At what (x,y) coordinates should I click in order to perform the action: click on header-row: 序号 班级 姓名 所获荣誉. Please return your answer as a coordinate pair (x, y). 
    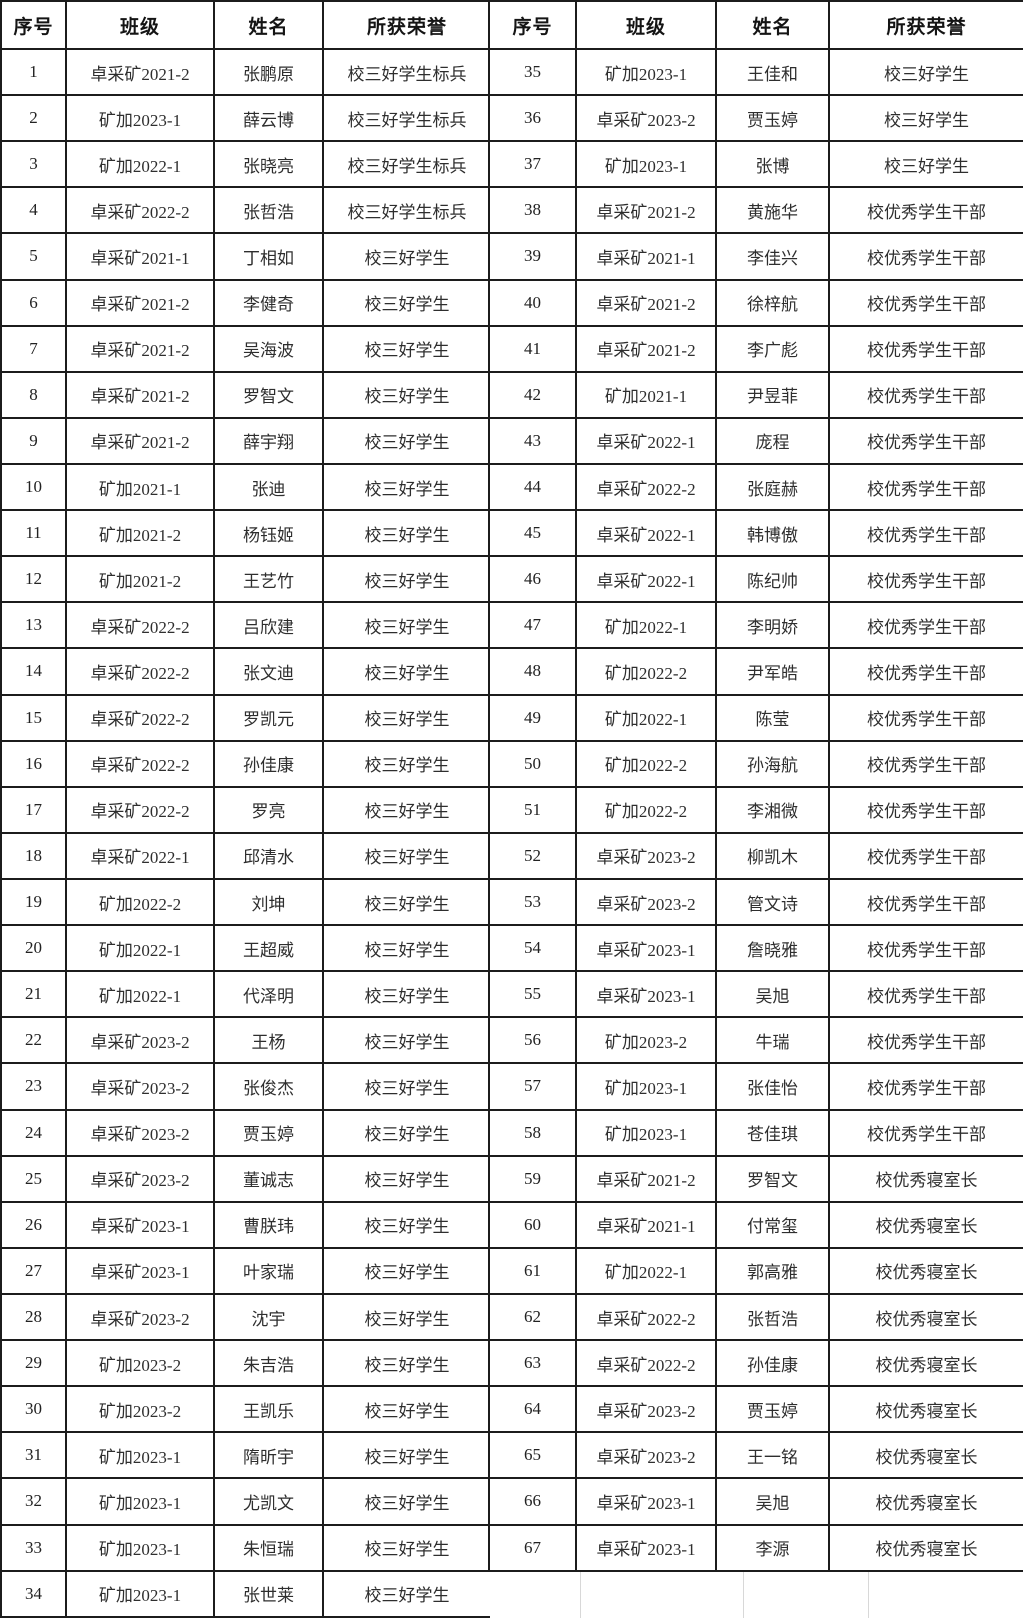
    Looking at the image, I should click on (755, 25).